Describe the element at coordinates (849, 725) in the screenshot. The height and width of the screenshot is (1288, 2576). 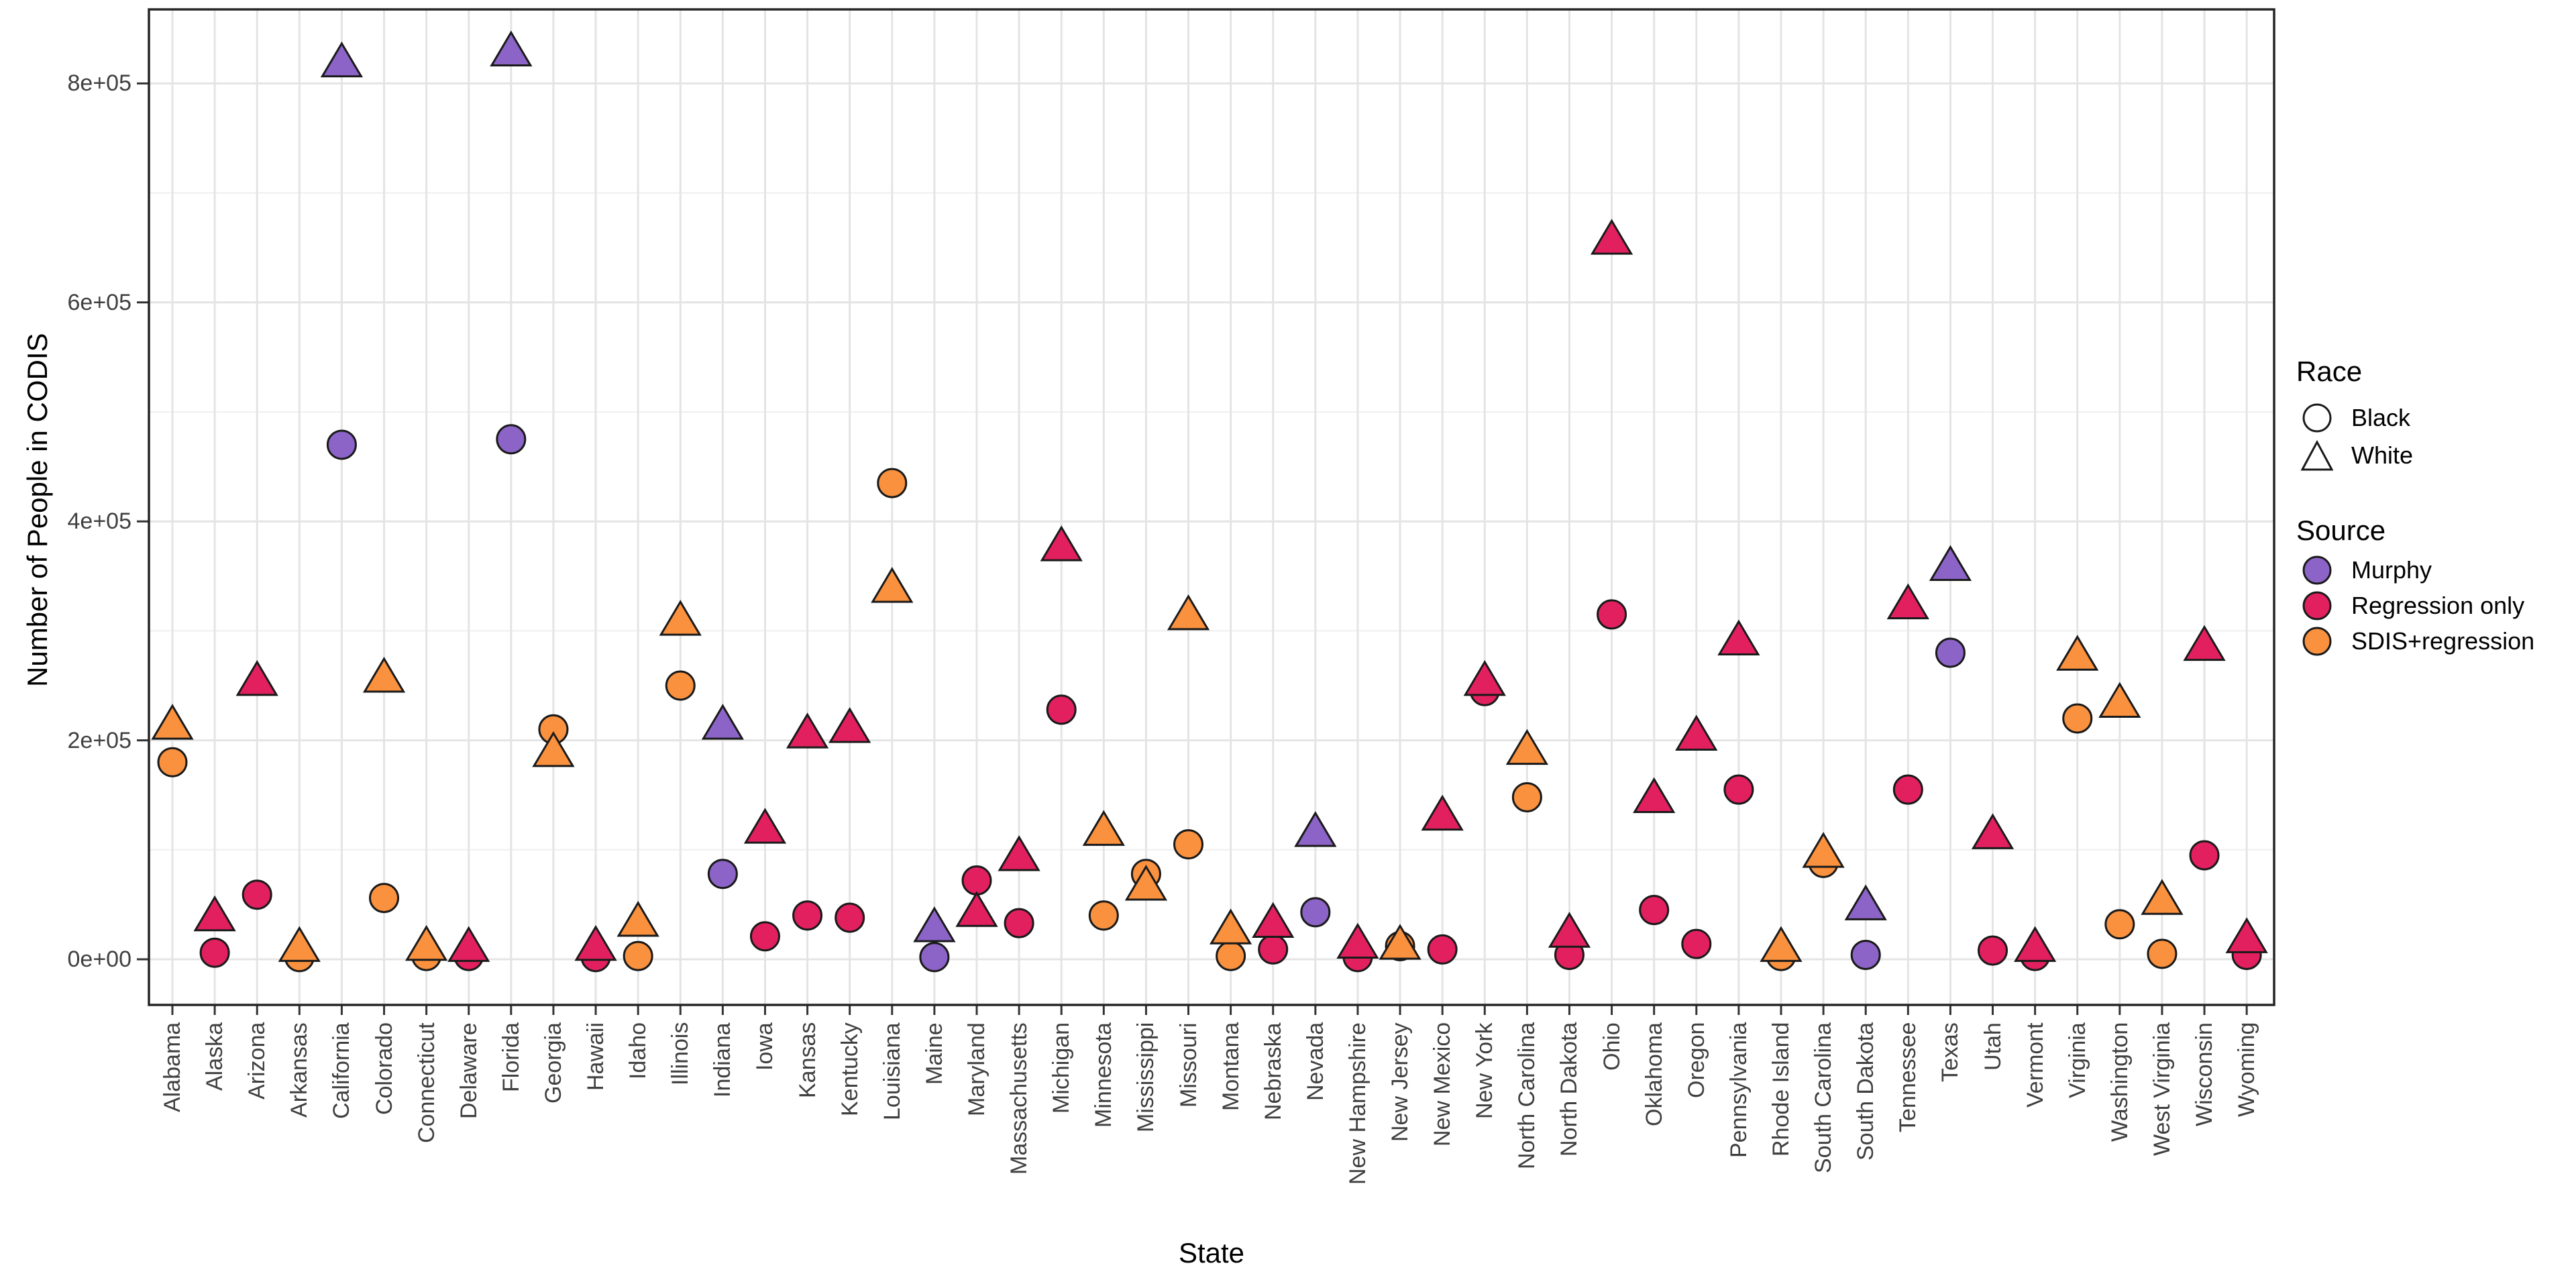
I see `data-point-white-Kentucky` at that location.